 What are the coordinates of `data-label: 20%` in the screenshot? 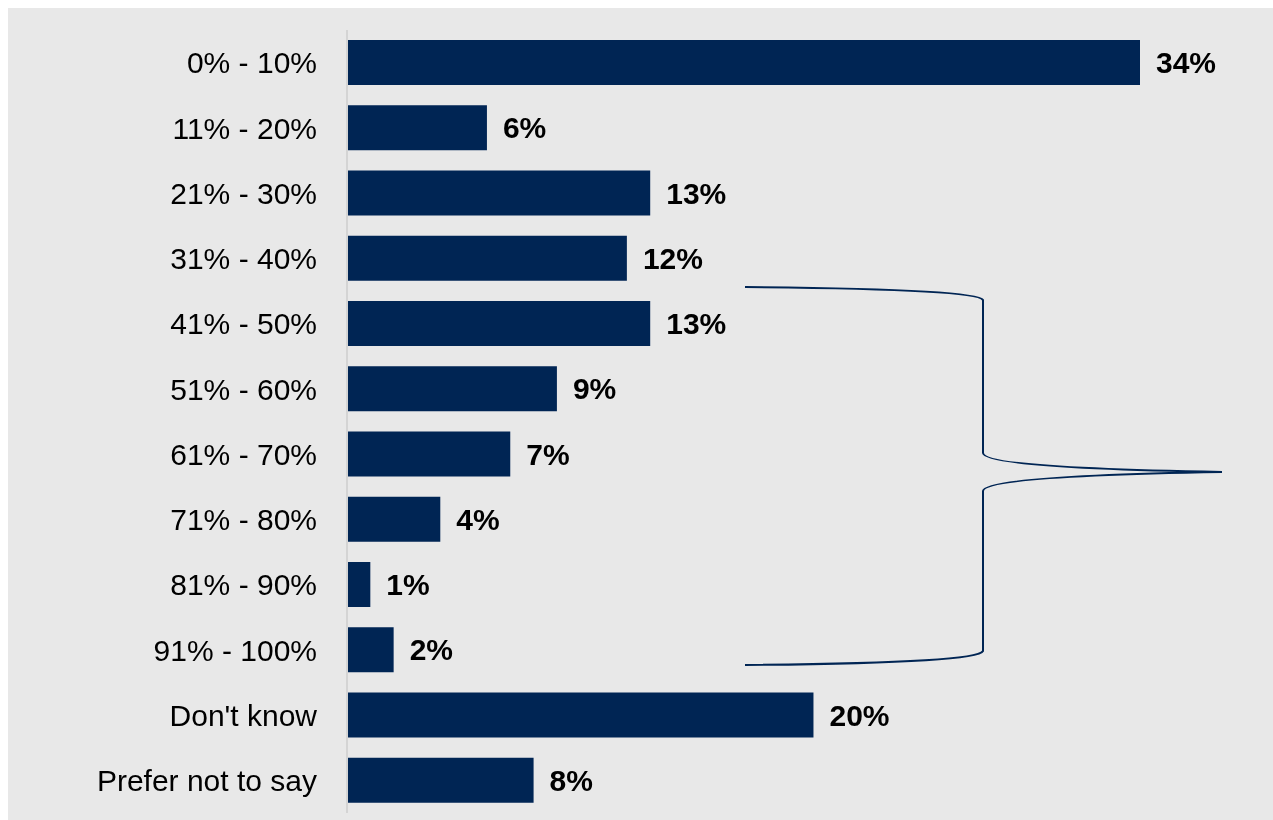 It's located at (859, 715).